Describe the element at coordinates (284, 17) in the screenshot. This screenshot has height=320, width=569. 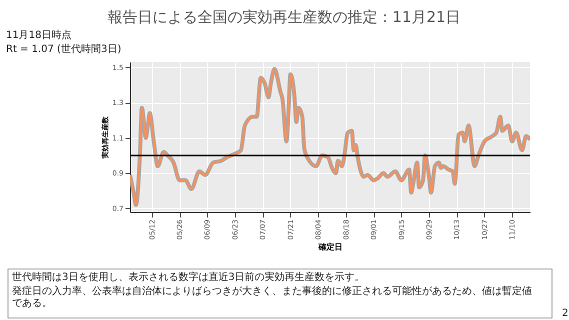
I see `chart-title: 報告日による全国の実効再生産数の推定：11月21日` at that location.